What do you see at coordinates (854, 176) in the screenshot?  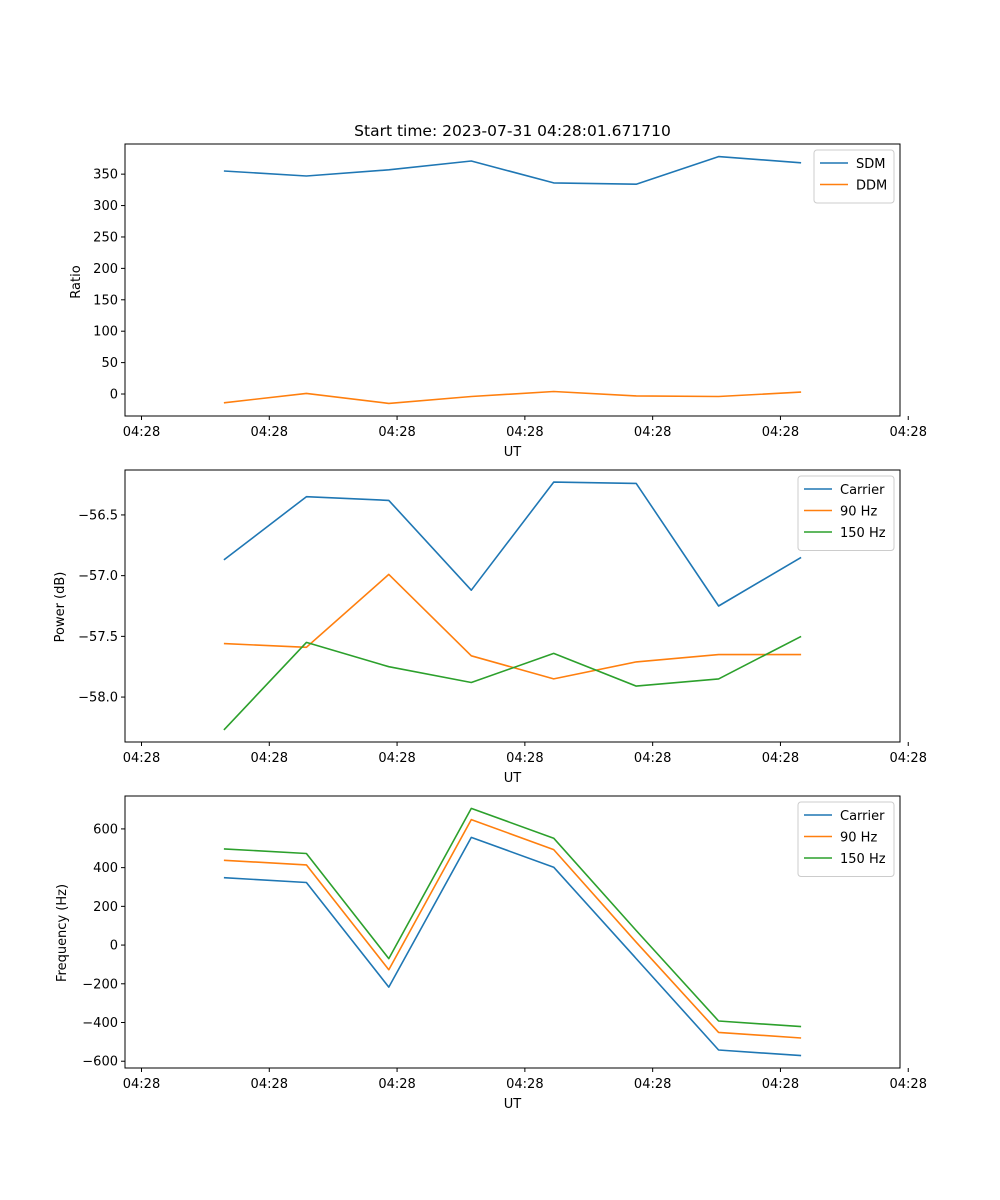 I see `legend: SDM DDM` at bounding box center [854, 176].